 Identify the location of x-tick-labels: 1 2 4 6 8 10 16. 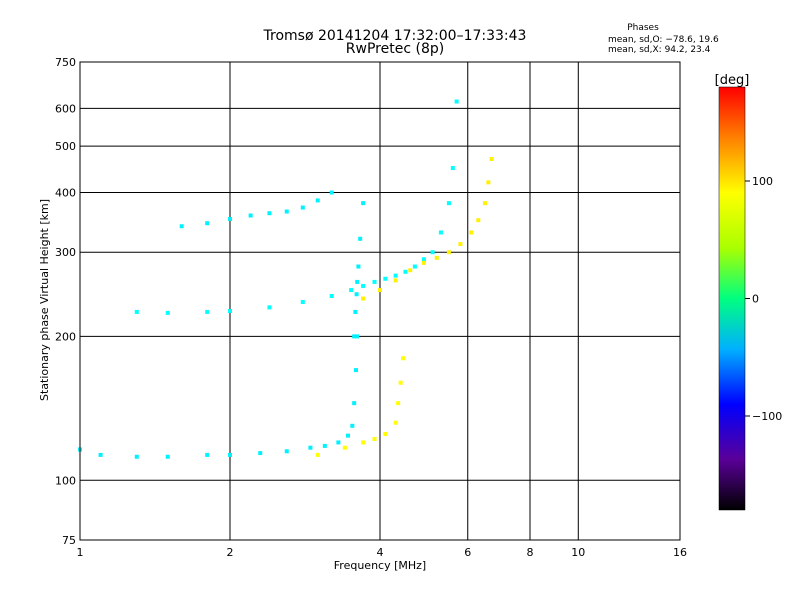
(382, 552).